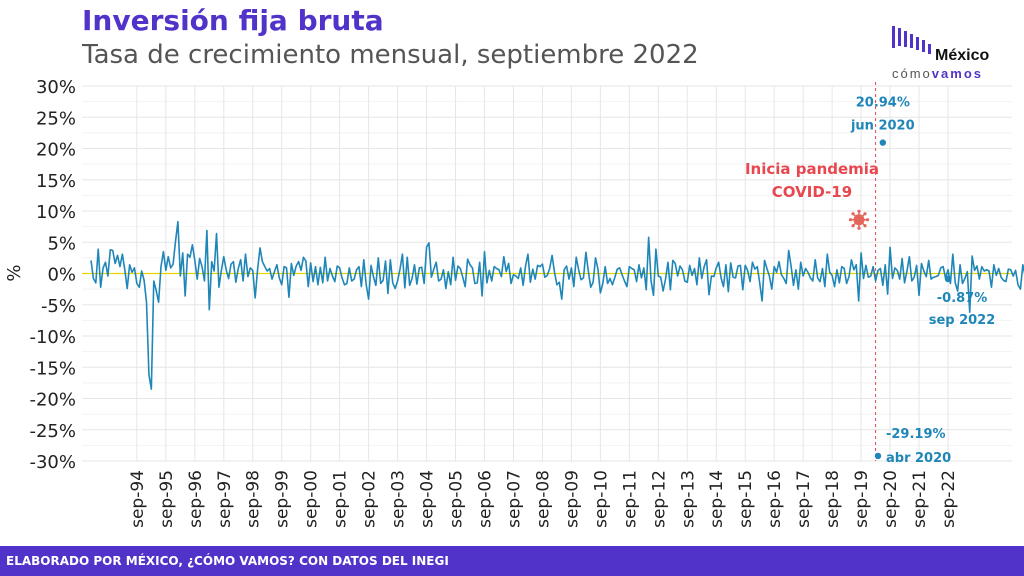 The width and height of the screenshot is (1024, 576). Describe the element at coordinates (688, 499) in the screenshot. I see `x-tick-label: sep-13` at that location.